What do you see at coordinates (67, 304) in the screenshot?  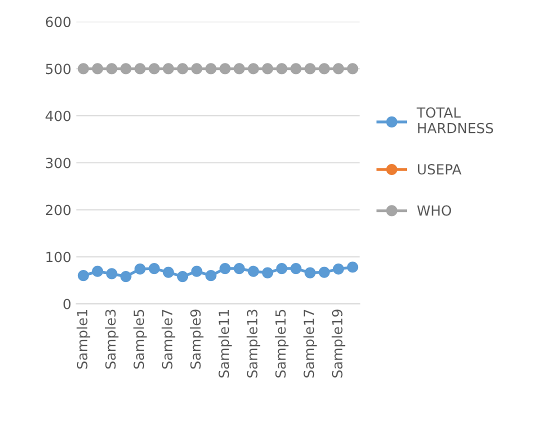 I see `y-tick-label: 0` at bounding box center [67, 304].